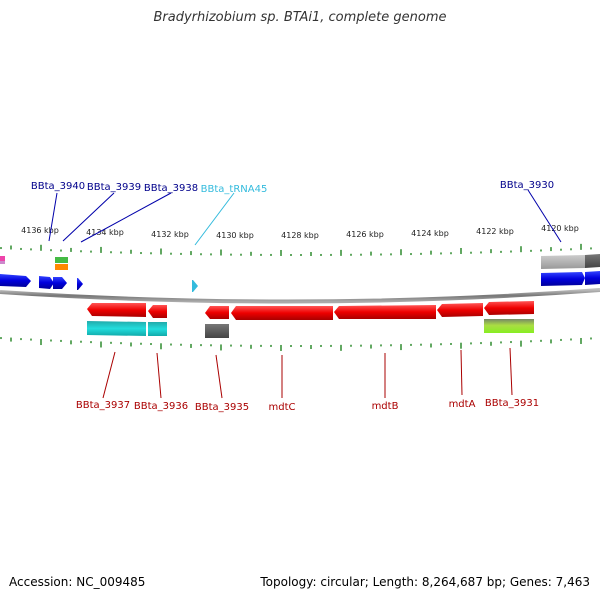  I want to click on tick-label: 4126 kbp, so click(365, 234).